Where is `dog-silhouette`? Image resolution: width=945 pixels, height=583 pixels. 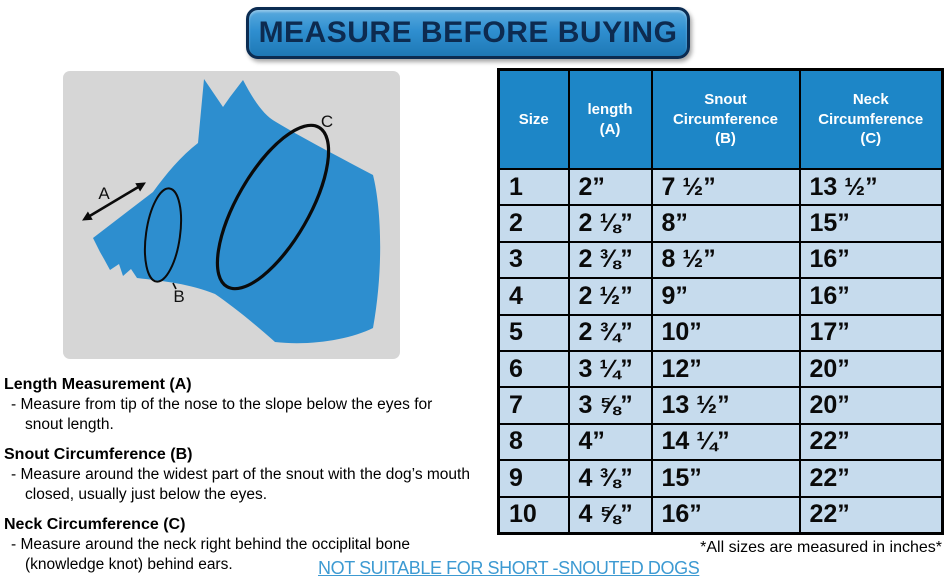 dog-silhouette is located at coordinates (237, 211).